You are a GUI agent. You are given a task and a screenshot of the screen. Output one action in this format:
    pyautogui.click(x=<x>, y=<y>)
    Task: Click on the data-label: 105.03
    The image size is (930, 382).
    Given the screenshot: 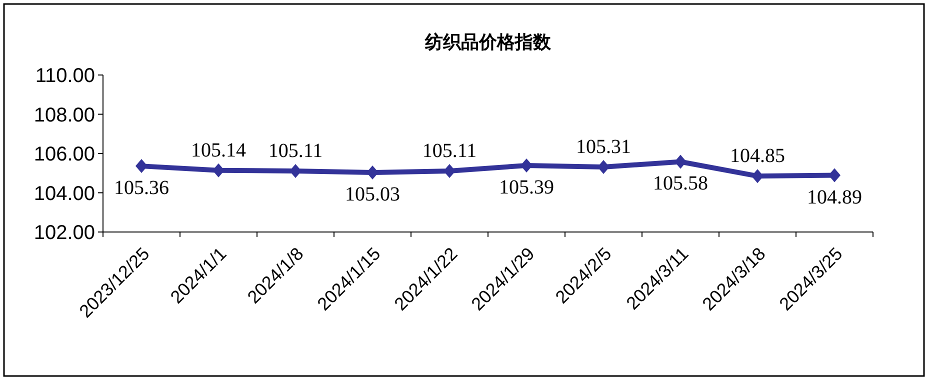 What is the action you would take?
    pyautogui.click(x=372, y=195)
    